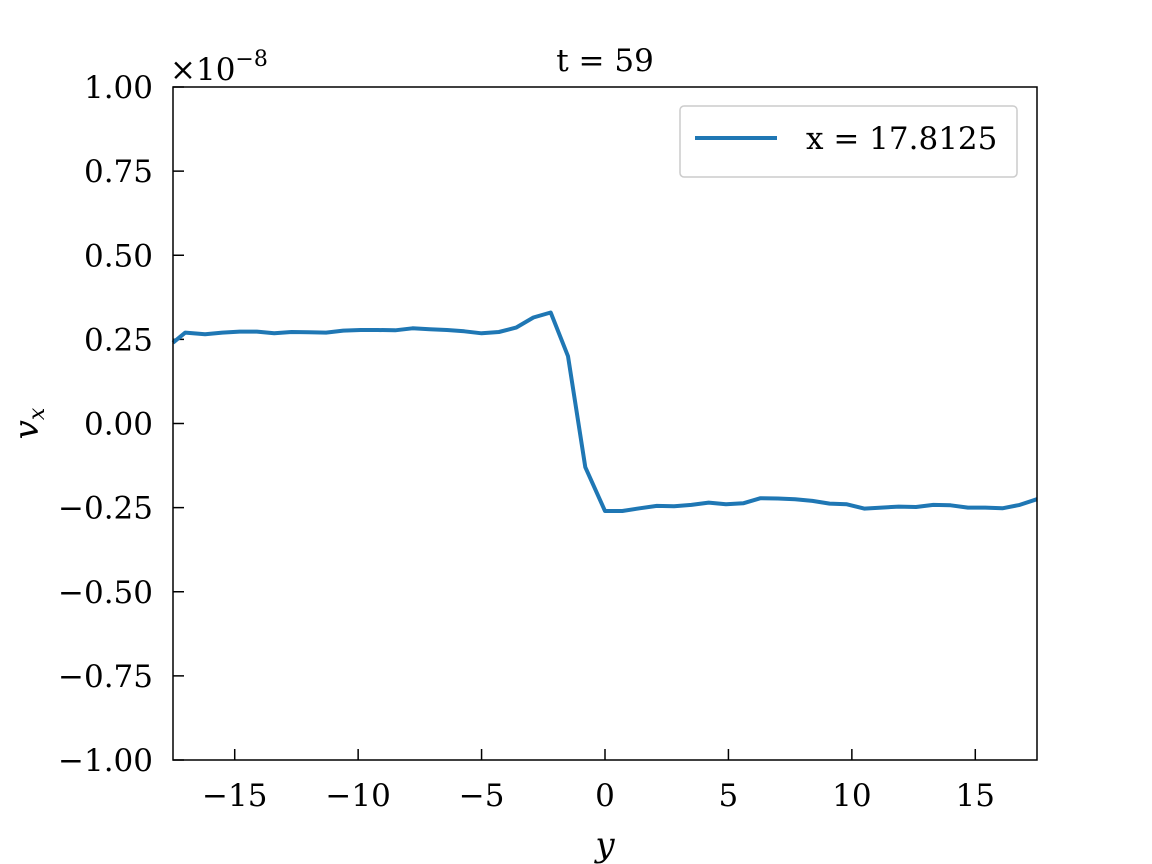  What do you see at coordinates (37, 413) in the screenshot?
I see `y-axis-label-subscript: x` at bounding box center [37, 413].